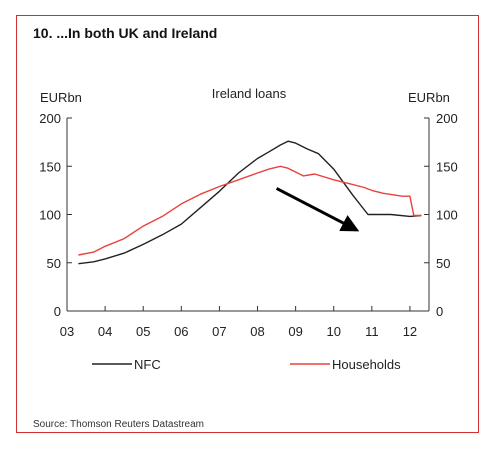  What do you see at coordinates (295, 331) in the screenshot?
I see `x-tick-label: 09` at bounding box center [295, 331].